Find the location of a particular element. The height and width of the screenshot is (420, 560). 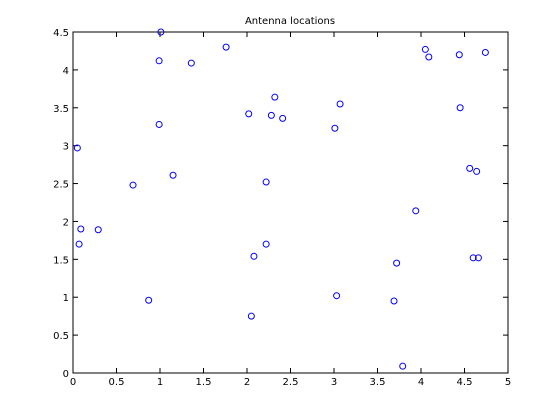

y-tick-label: 2 is located at coordinates (66, 222).